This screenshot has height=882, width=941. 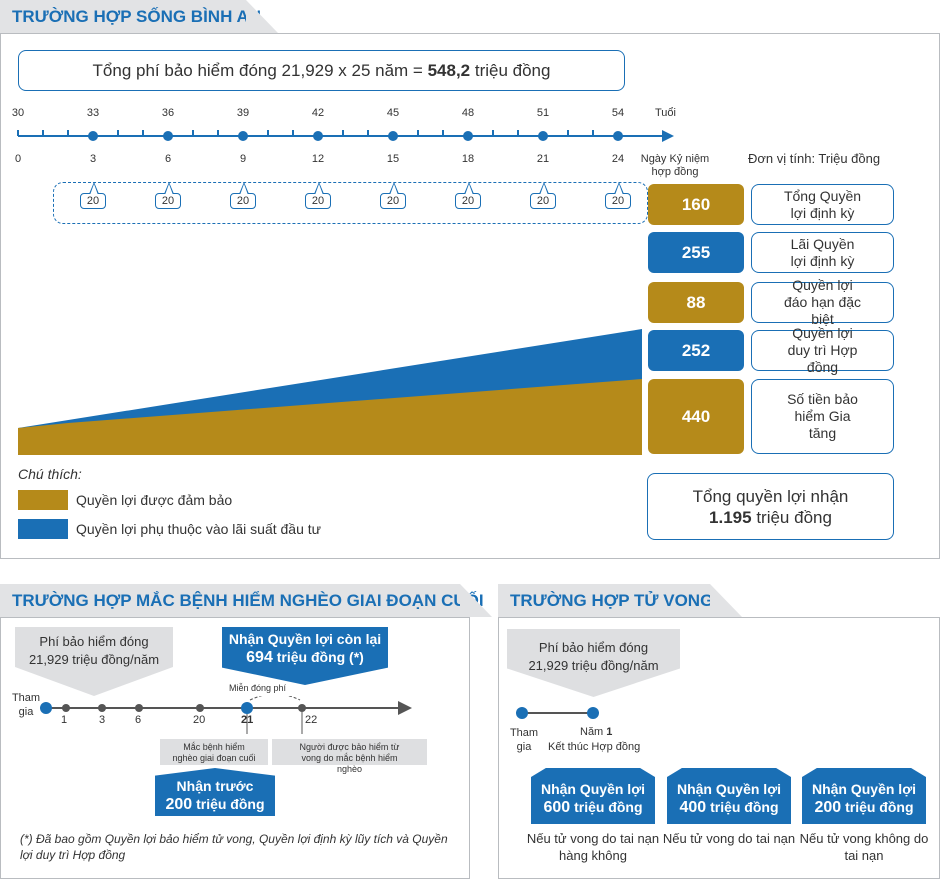 What do you see at coordinates (199, 529) in the screenshot?
I see `legend-blue-label: Quyền lợi phụ thuộc vào lãi suất đầu tư` at bounding box center [199, 529].